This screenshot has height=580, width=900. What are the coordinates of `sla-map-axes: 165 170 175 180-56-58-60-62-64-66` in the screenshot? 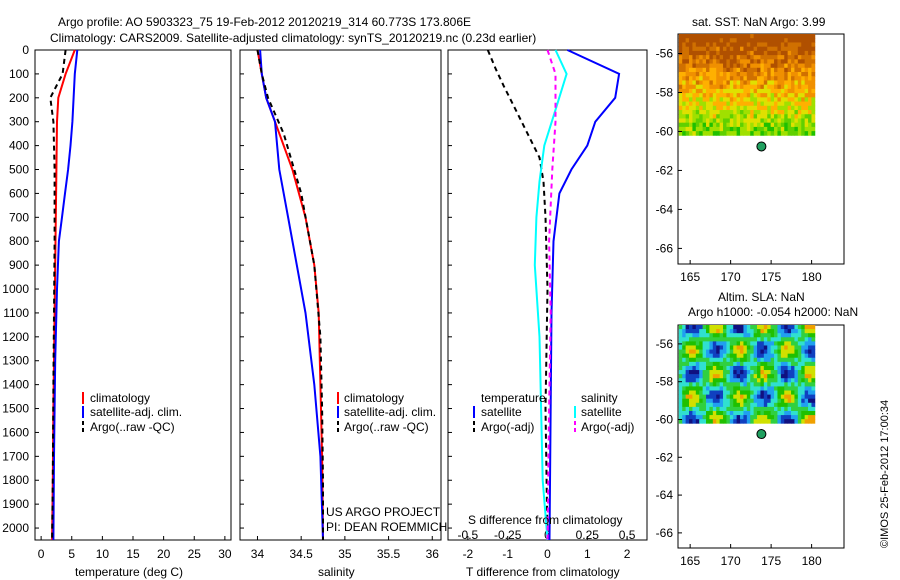 It's located at (739, 452).